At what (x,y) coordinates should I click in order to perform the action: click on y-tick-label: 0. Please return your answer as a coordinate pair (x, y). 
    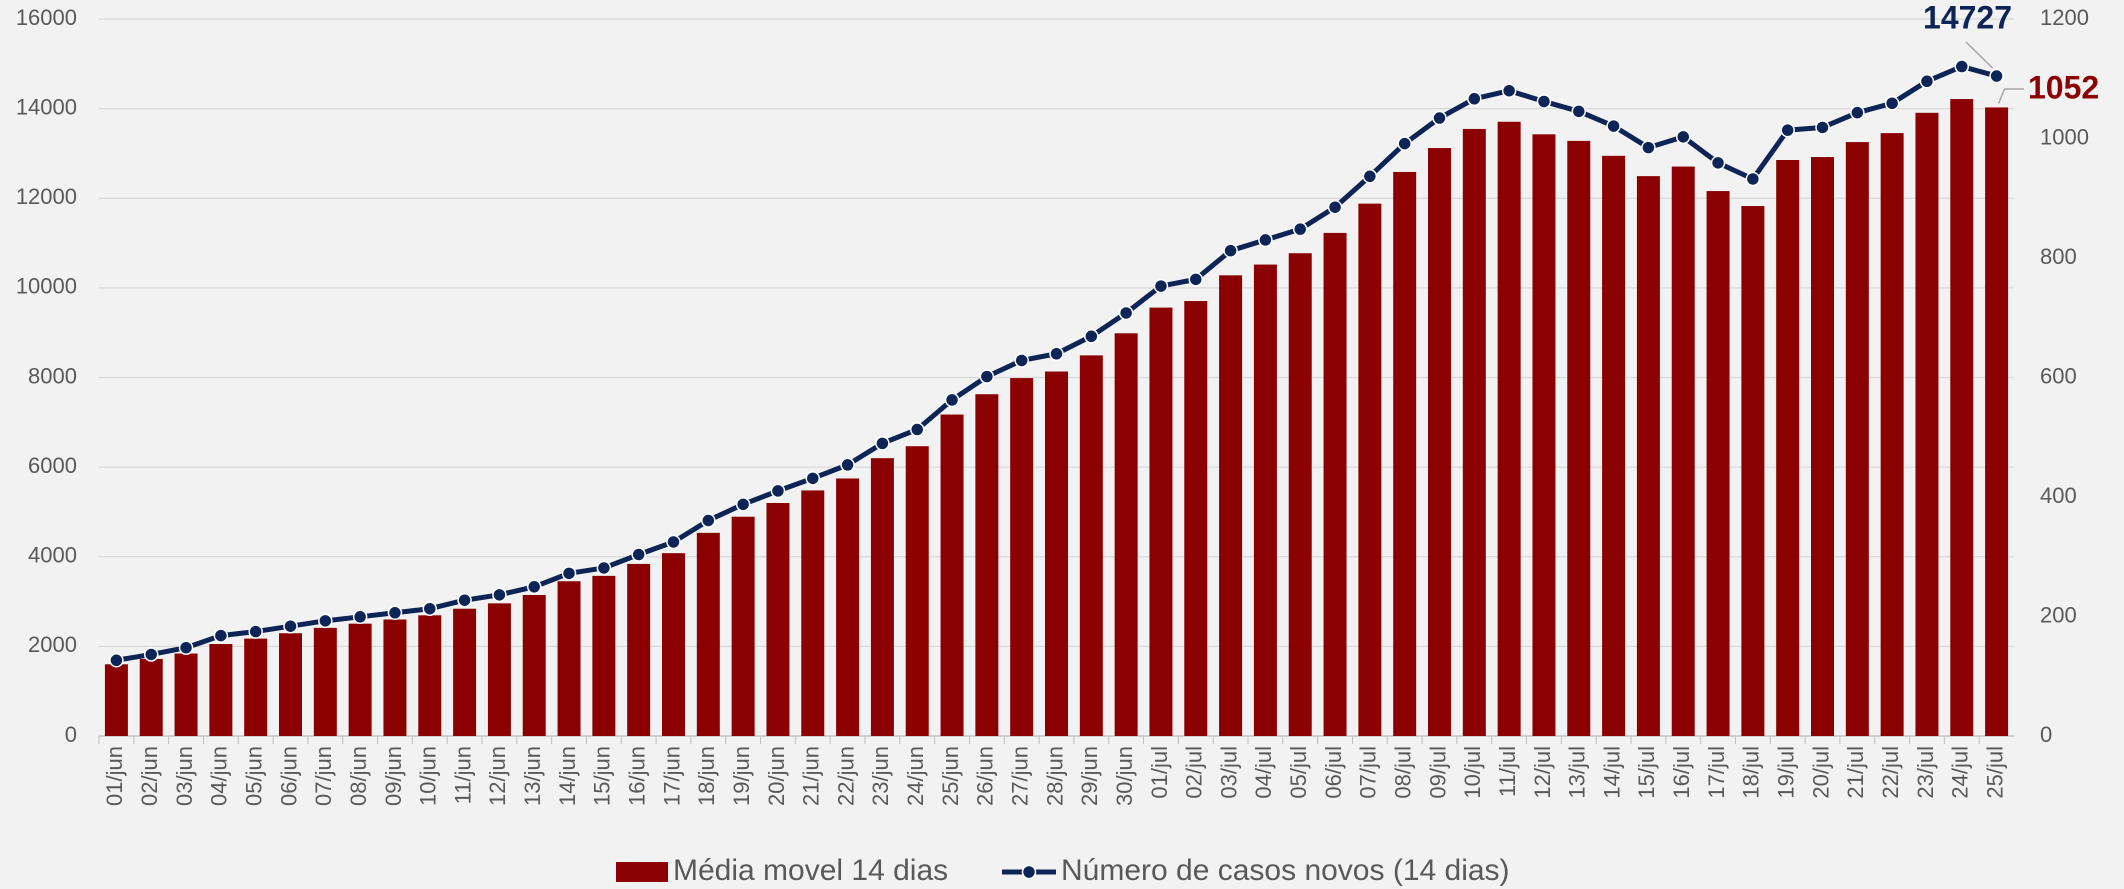
    Looking at the image, I should click on (71, 734).